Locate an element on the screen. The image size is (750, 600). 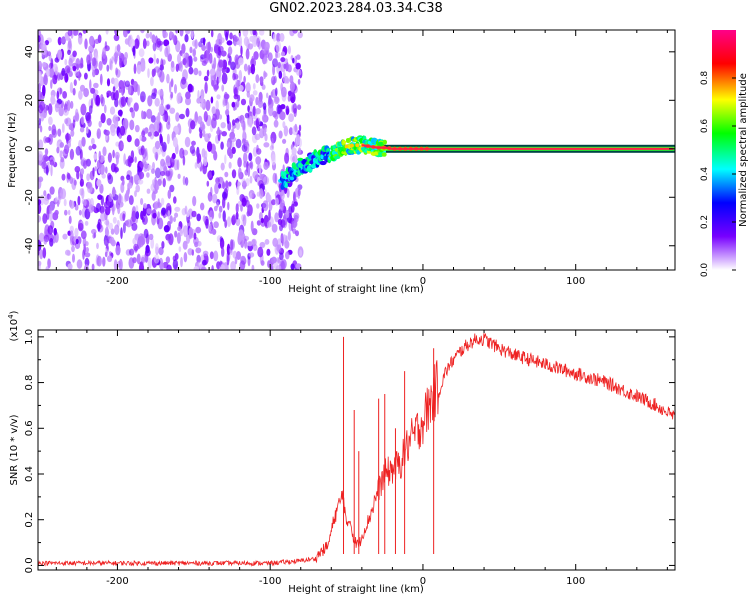
y-tick-label: 20 is located at coordinates (29, 100).